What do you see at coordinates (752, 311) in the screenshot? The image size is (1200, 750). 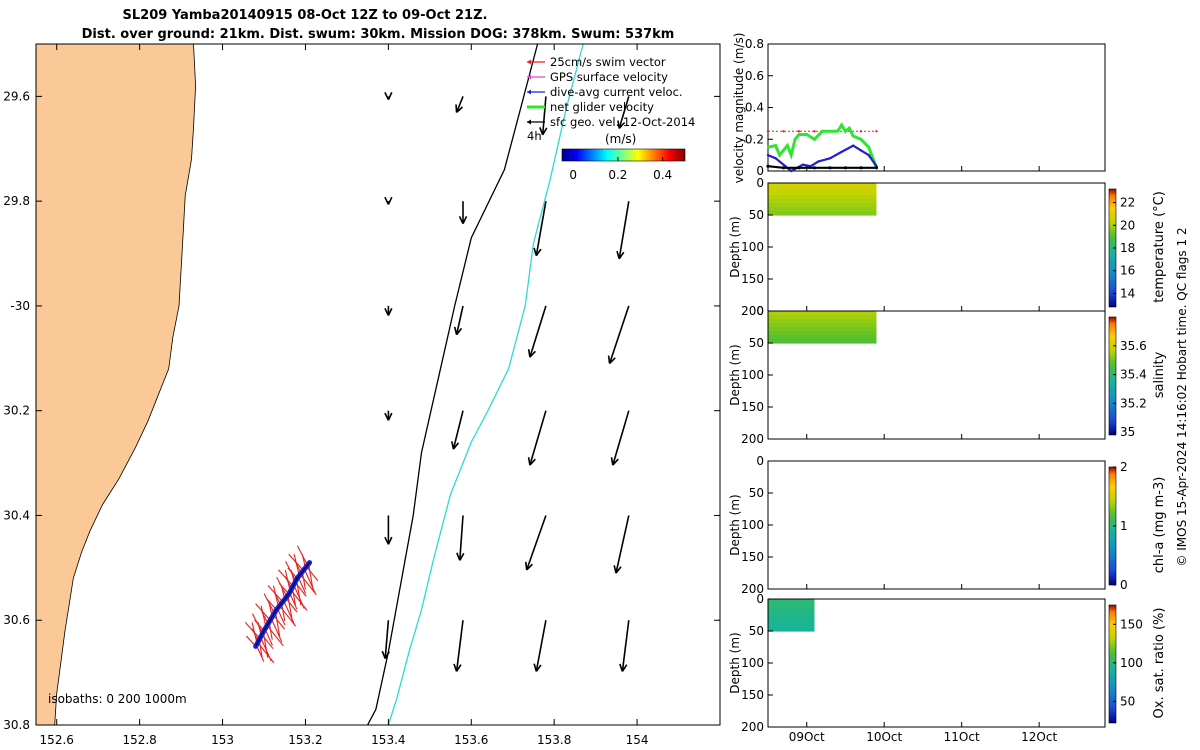 I see `temperature-y-tick-label: 200` at bounding box center [752, 311].